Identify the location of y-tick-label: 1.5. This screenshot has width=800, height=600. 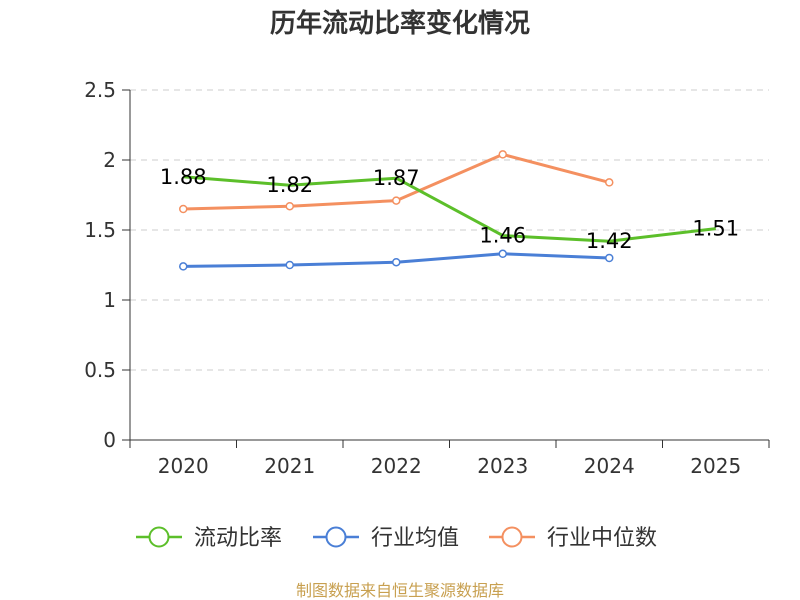
(100, 230).